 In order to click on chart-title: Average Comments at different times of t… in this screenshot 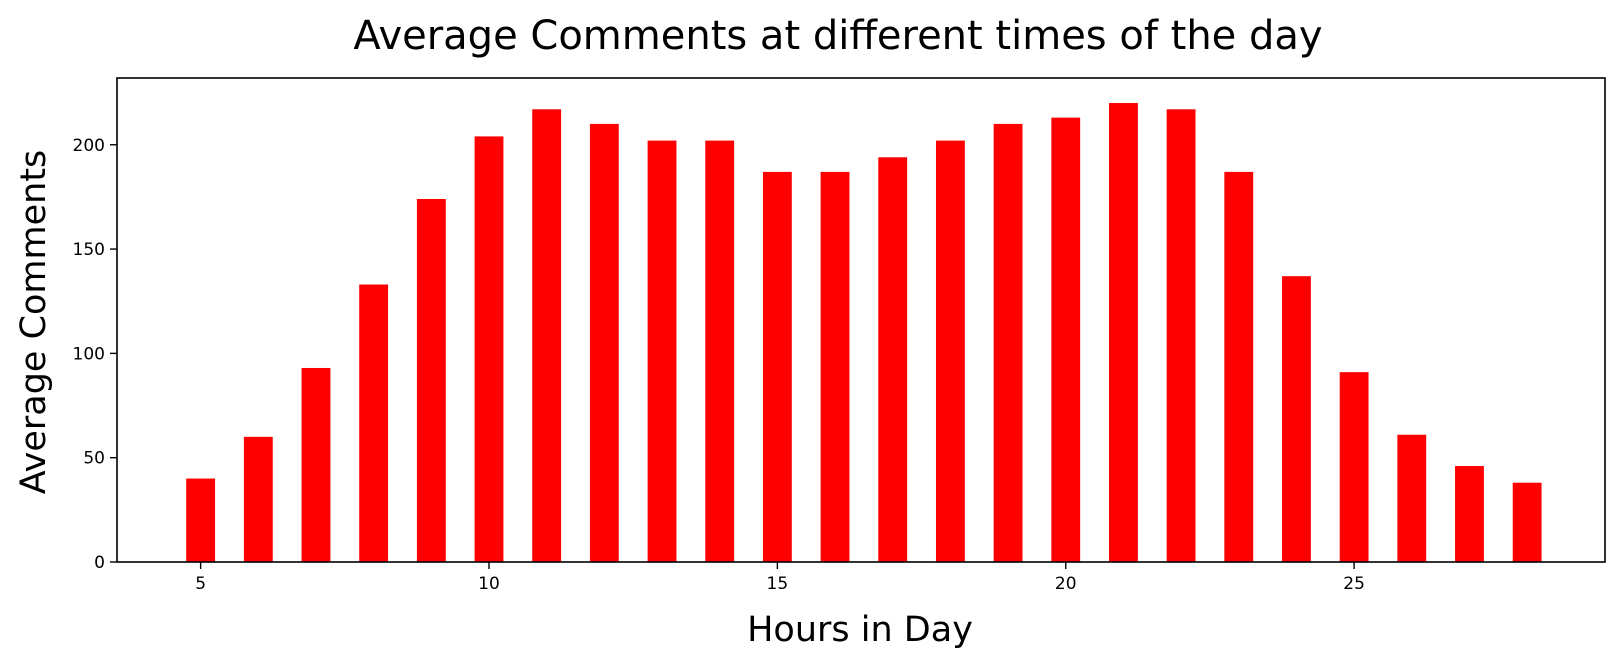, I will do `click(837, 36)`.